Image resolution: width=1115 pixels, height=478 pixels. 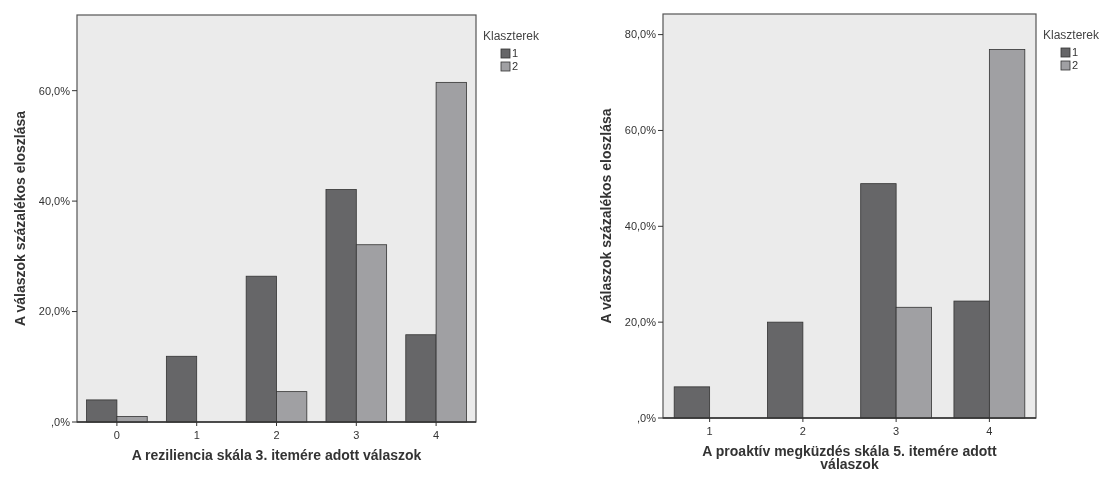 What do you see at coordinates (116, 435) in the screenshot?
I see `x-tick-label: 0` at bounding box center [116, 435].